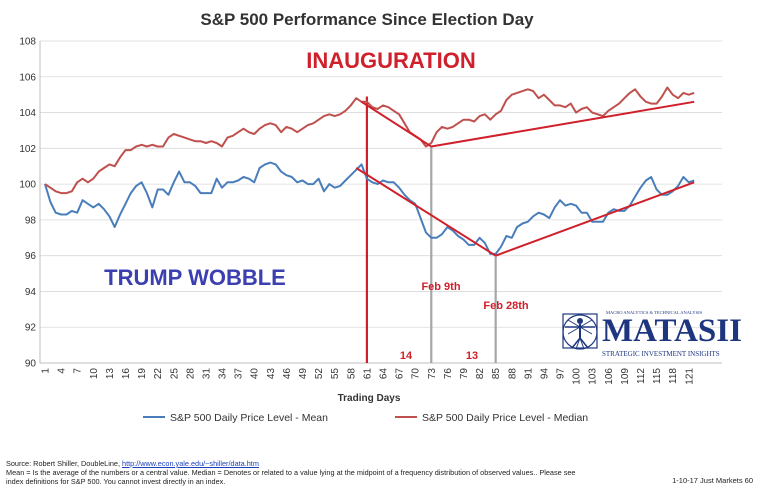 The width and height of the screenshot is (761, 496). Describe the element at coordinates (525, 178) in the screenshot. I see `trend-lines` at that location.